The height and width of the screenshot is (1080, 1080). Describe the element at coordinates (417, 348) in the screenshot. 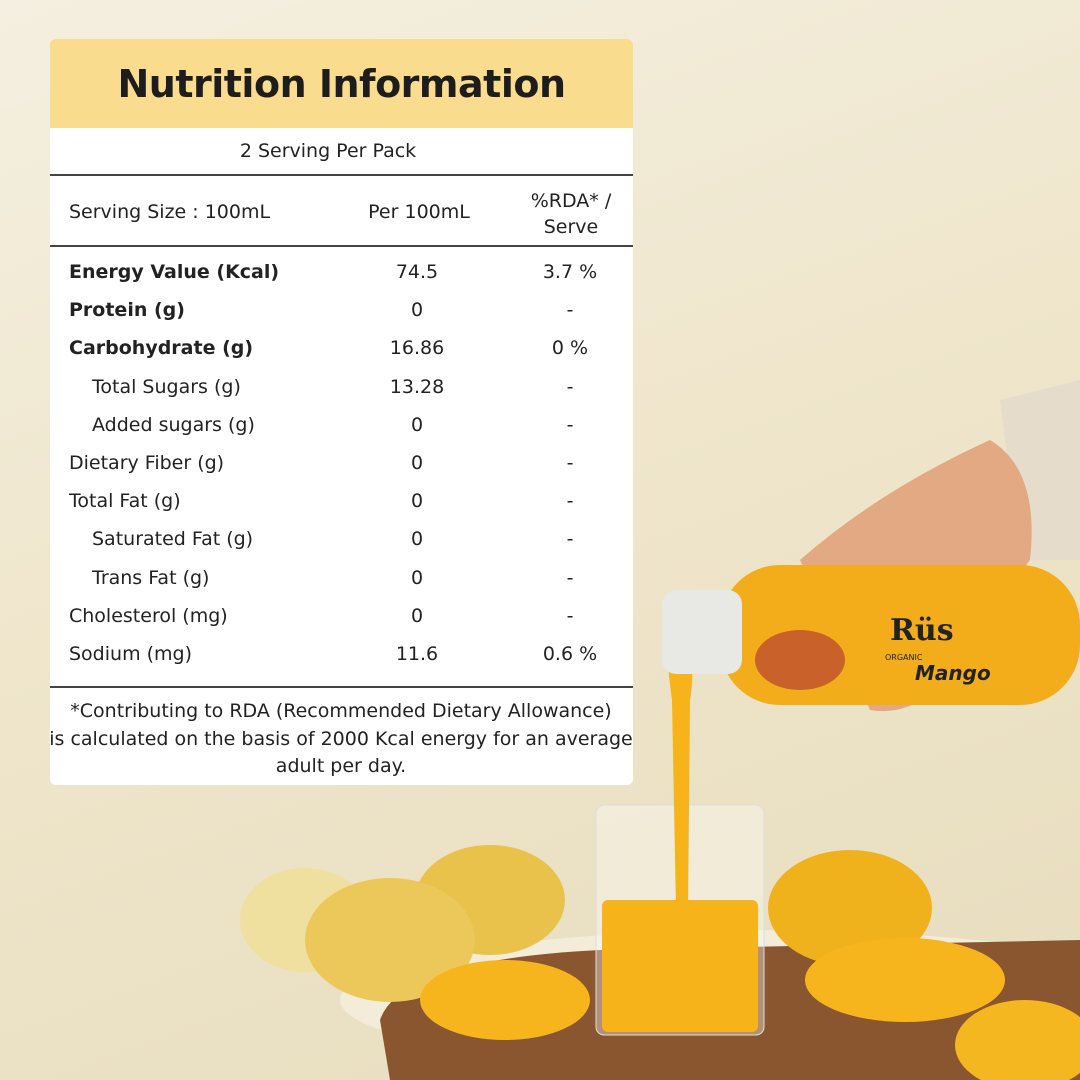

I see `per-100ml: 16.86` at that location.